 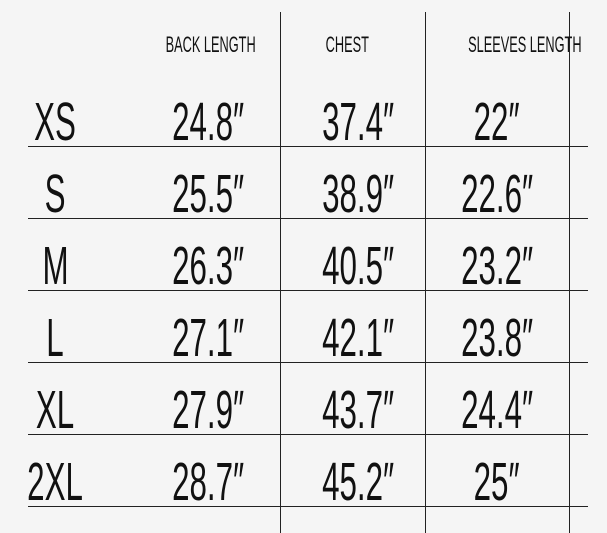 I want to click on cell-size: XL, so click(x=55, y=410).